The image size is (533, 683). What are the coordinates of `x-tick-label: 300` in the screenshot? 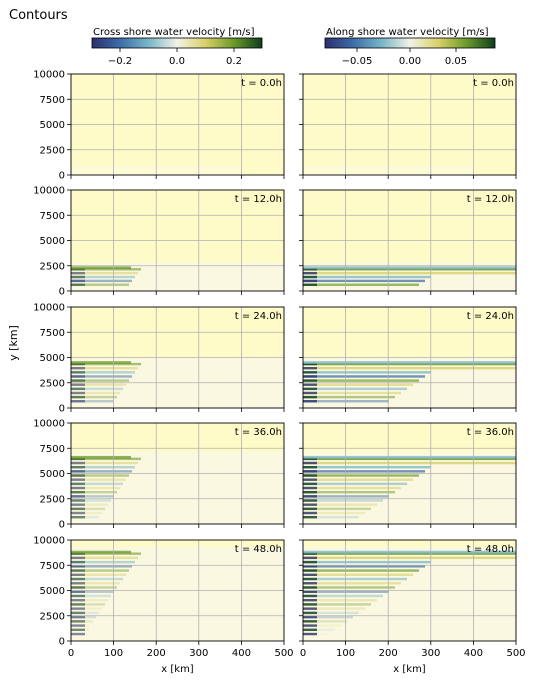 It's located at (430, 653).